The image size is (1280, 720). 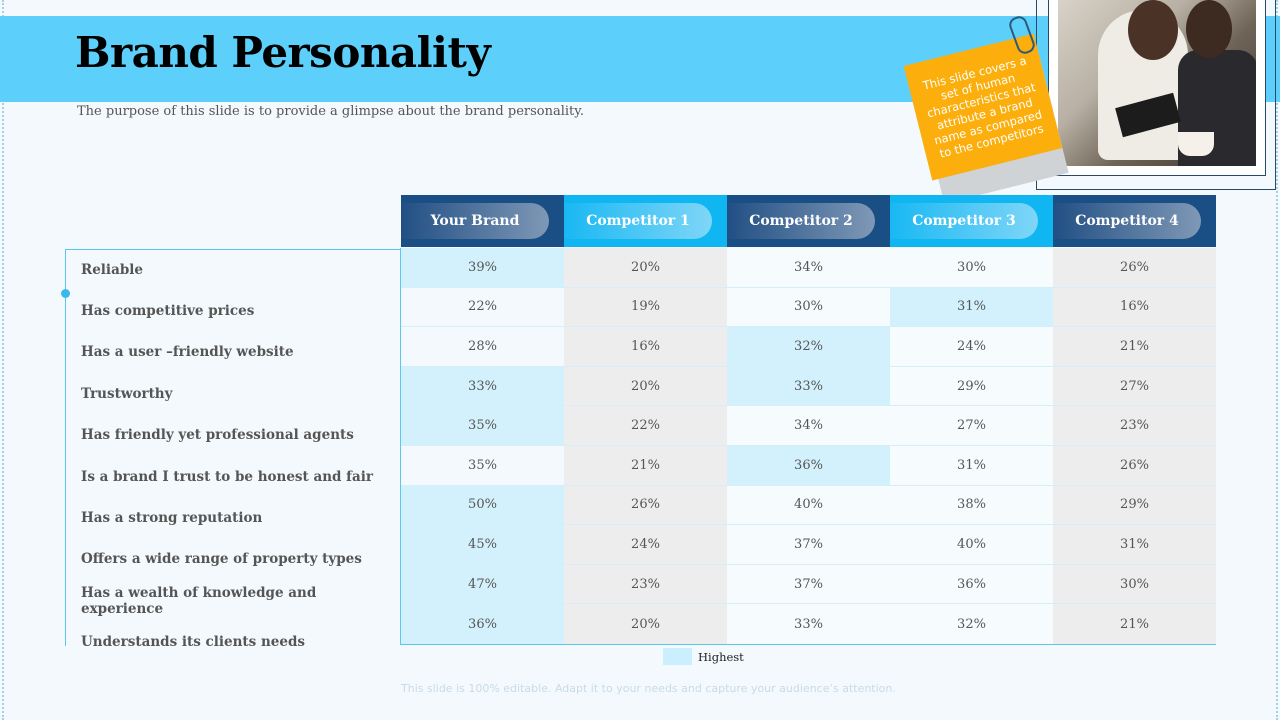 What do you see at coordinates (475, 221) in the screenshot?
I see `column-header-label: Your Brand` at bounding box center [475, 221].